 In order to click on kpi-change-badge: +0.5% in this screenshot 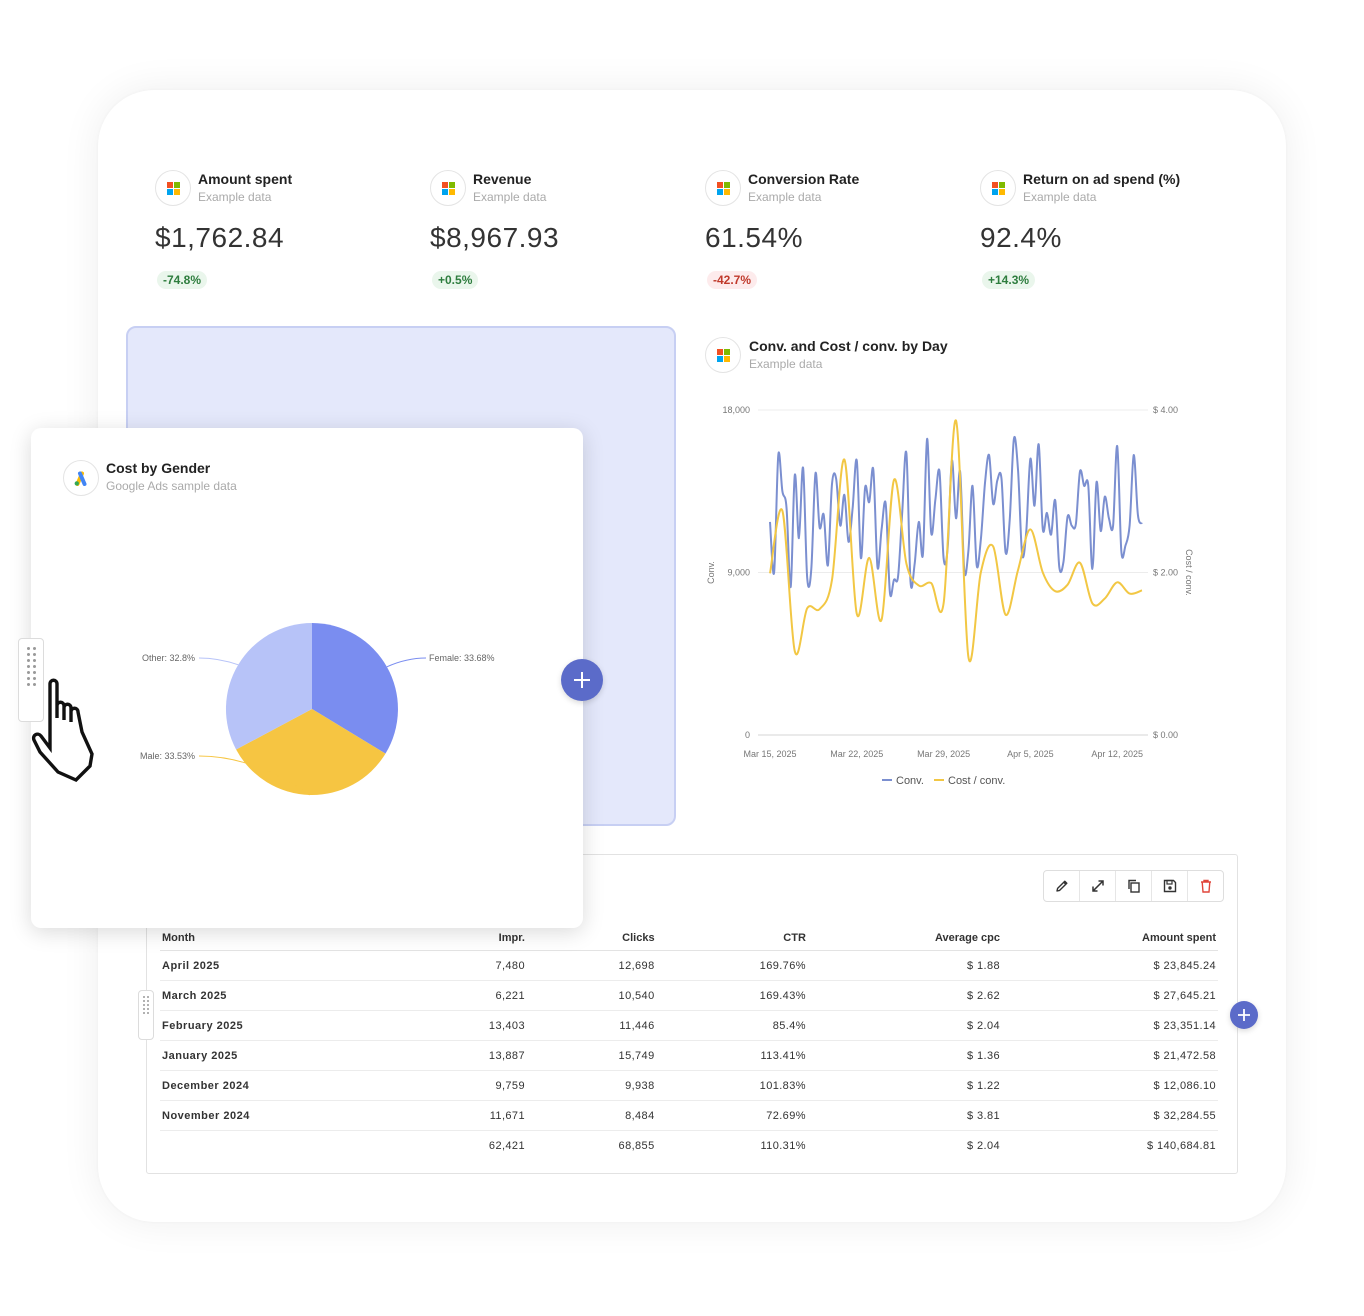, I will do `click(455, 280)`.